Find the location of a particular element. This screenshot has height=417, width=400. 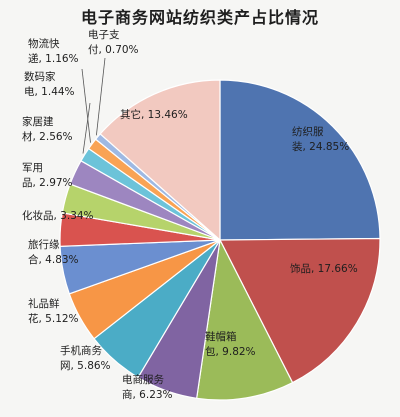

data-label-7: 化妆品, 3.34% is located at coordinates (58, 215).